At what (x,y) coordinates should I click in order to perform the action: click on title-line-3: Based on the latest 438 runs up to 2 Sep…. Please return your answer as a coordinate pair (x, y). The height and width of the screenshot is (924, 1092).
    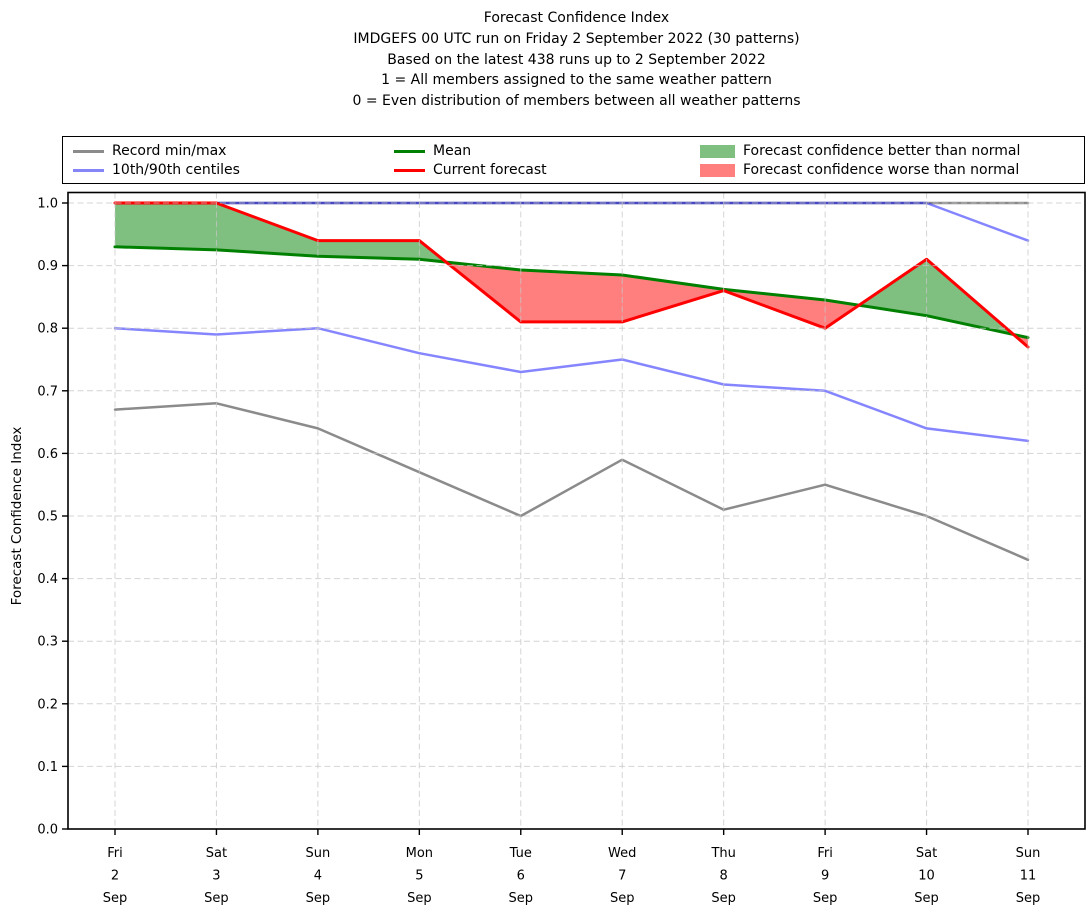
    Looking at the image, I should click on (576, 59).